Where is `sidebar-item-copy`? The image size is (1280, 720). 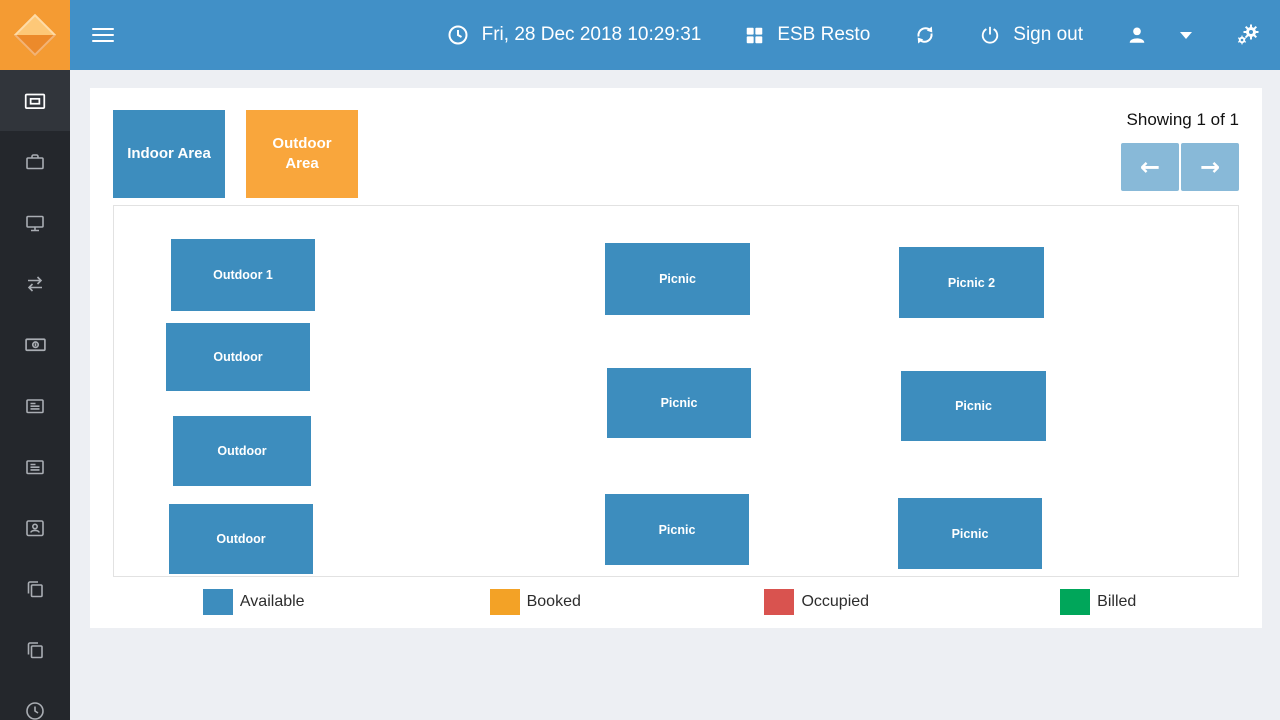 sidebar-item-copy is located at coordinates (35, 588).